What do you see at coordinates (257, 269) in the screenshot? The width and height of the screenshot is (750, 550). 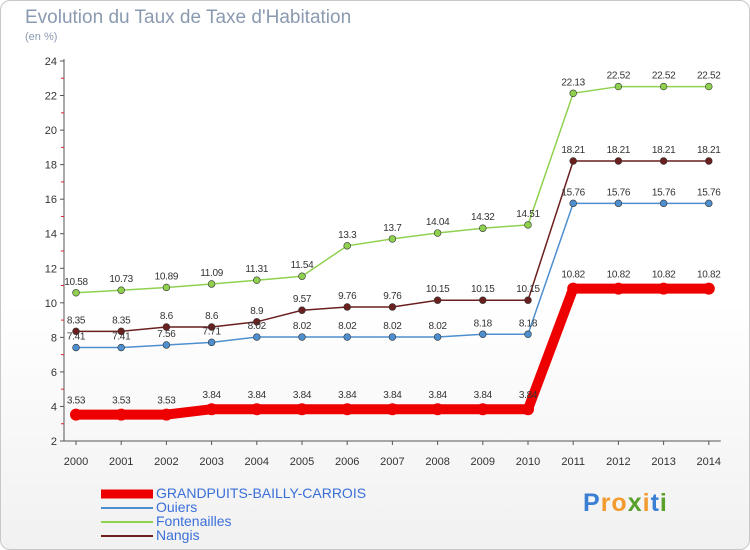 I see `data-label-fontenailles: 11.31` at bounding box center [257, 269].